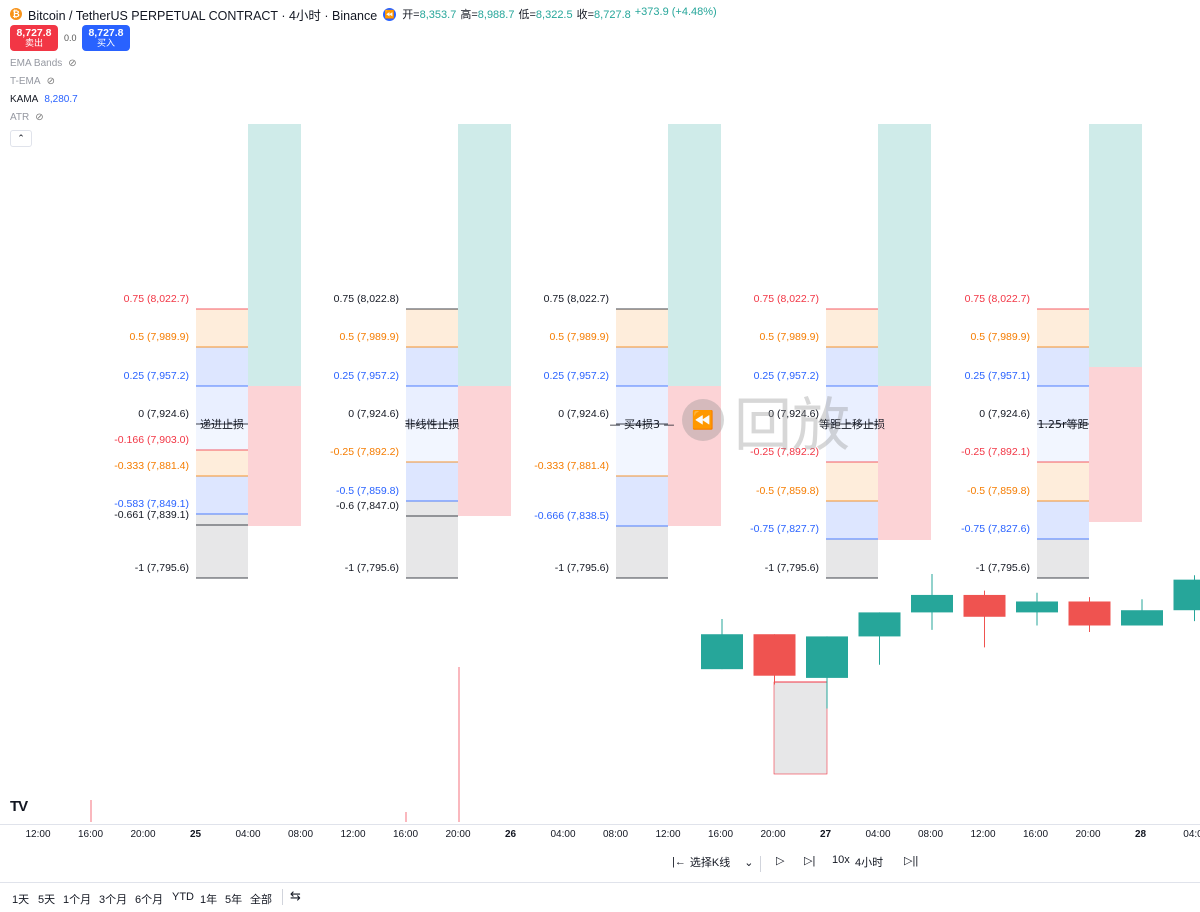 The image size is (1200, 912). I want to click on fib-level-label: -0.75 (7,827.6), so click(995, 529).